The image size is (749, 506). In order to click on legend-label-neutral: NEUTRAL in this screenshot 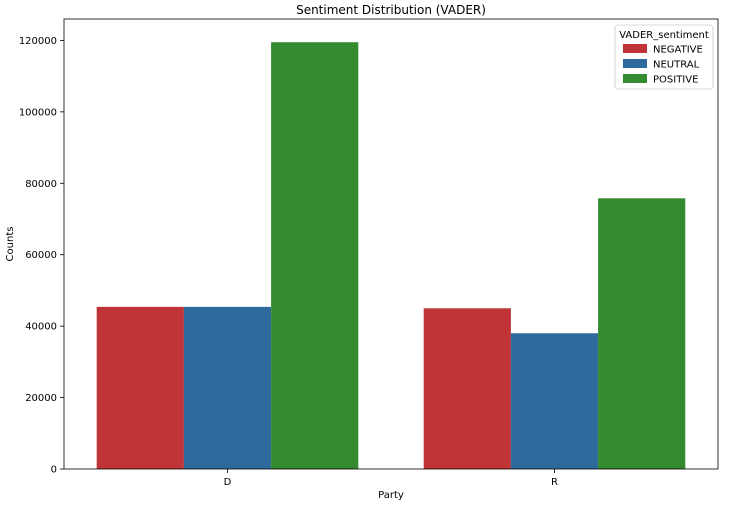, I will do `click(676, 65)`.